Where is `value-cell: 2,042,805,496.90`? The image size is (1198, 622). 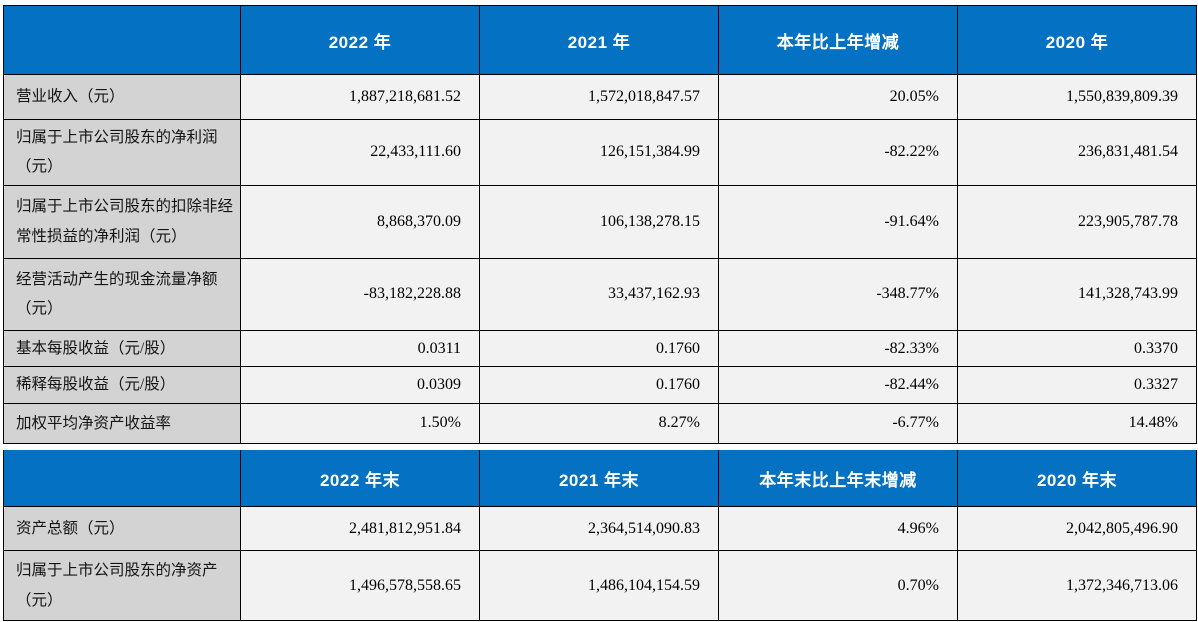 value-cell: 2,042,805,496.90 is located at coordinates (1077, 529).